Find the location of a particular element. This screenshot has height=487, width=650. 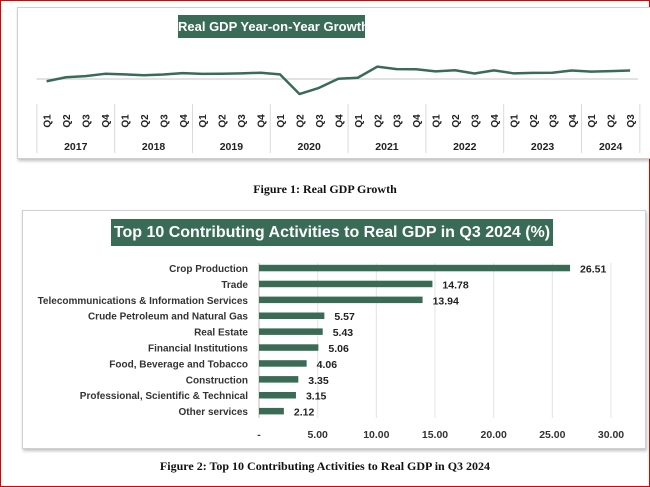

gdp-growth-line is located at coordinates (338, 80).